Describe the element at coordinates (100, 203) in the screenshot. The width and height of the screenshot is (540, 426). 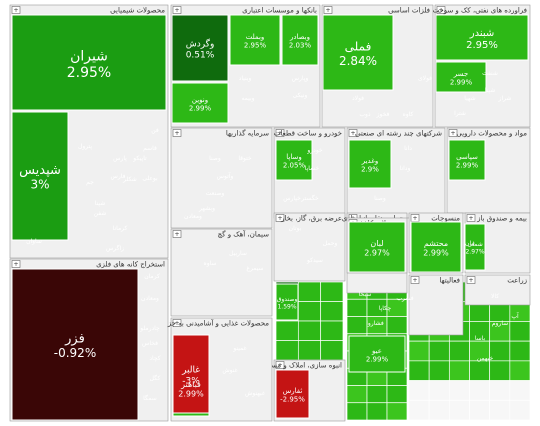
I see `tile-label: شپنا` at that location.